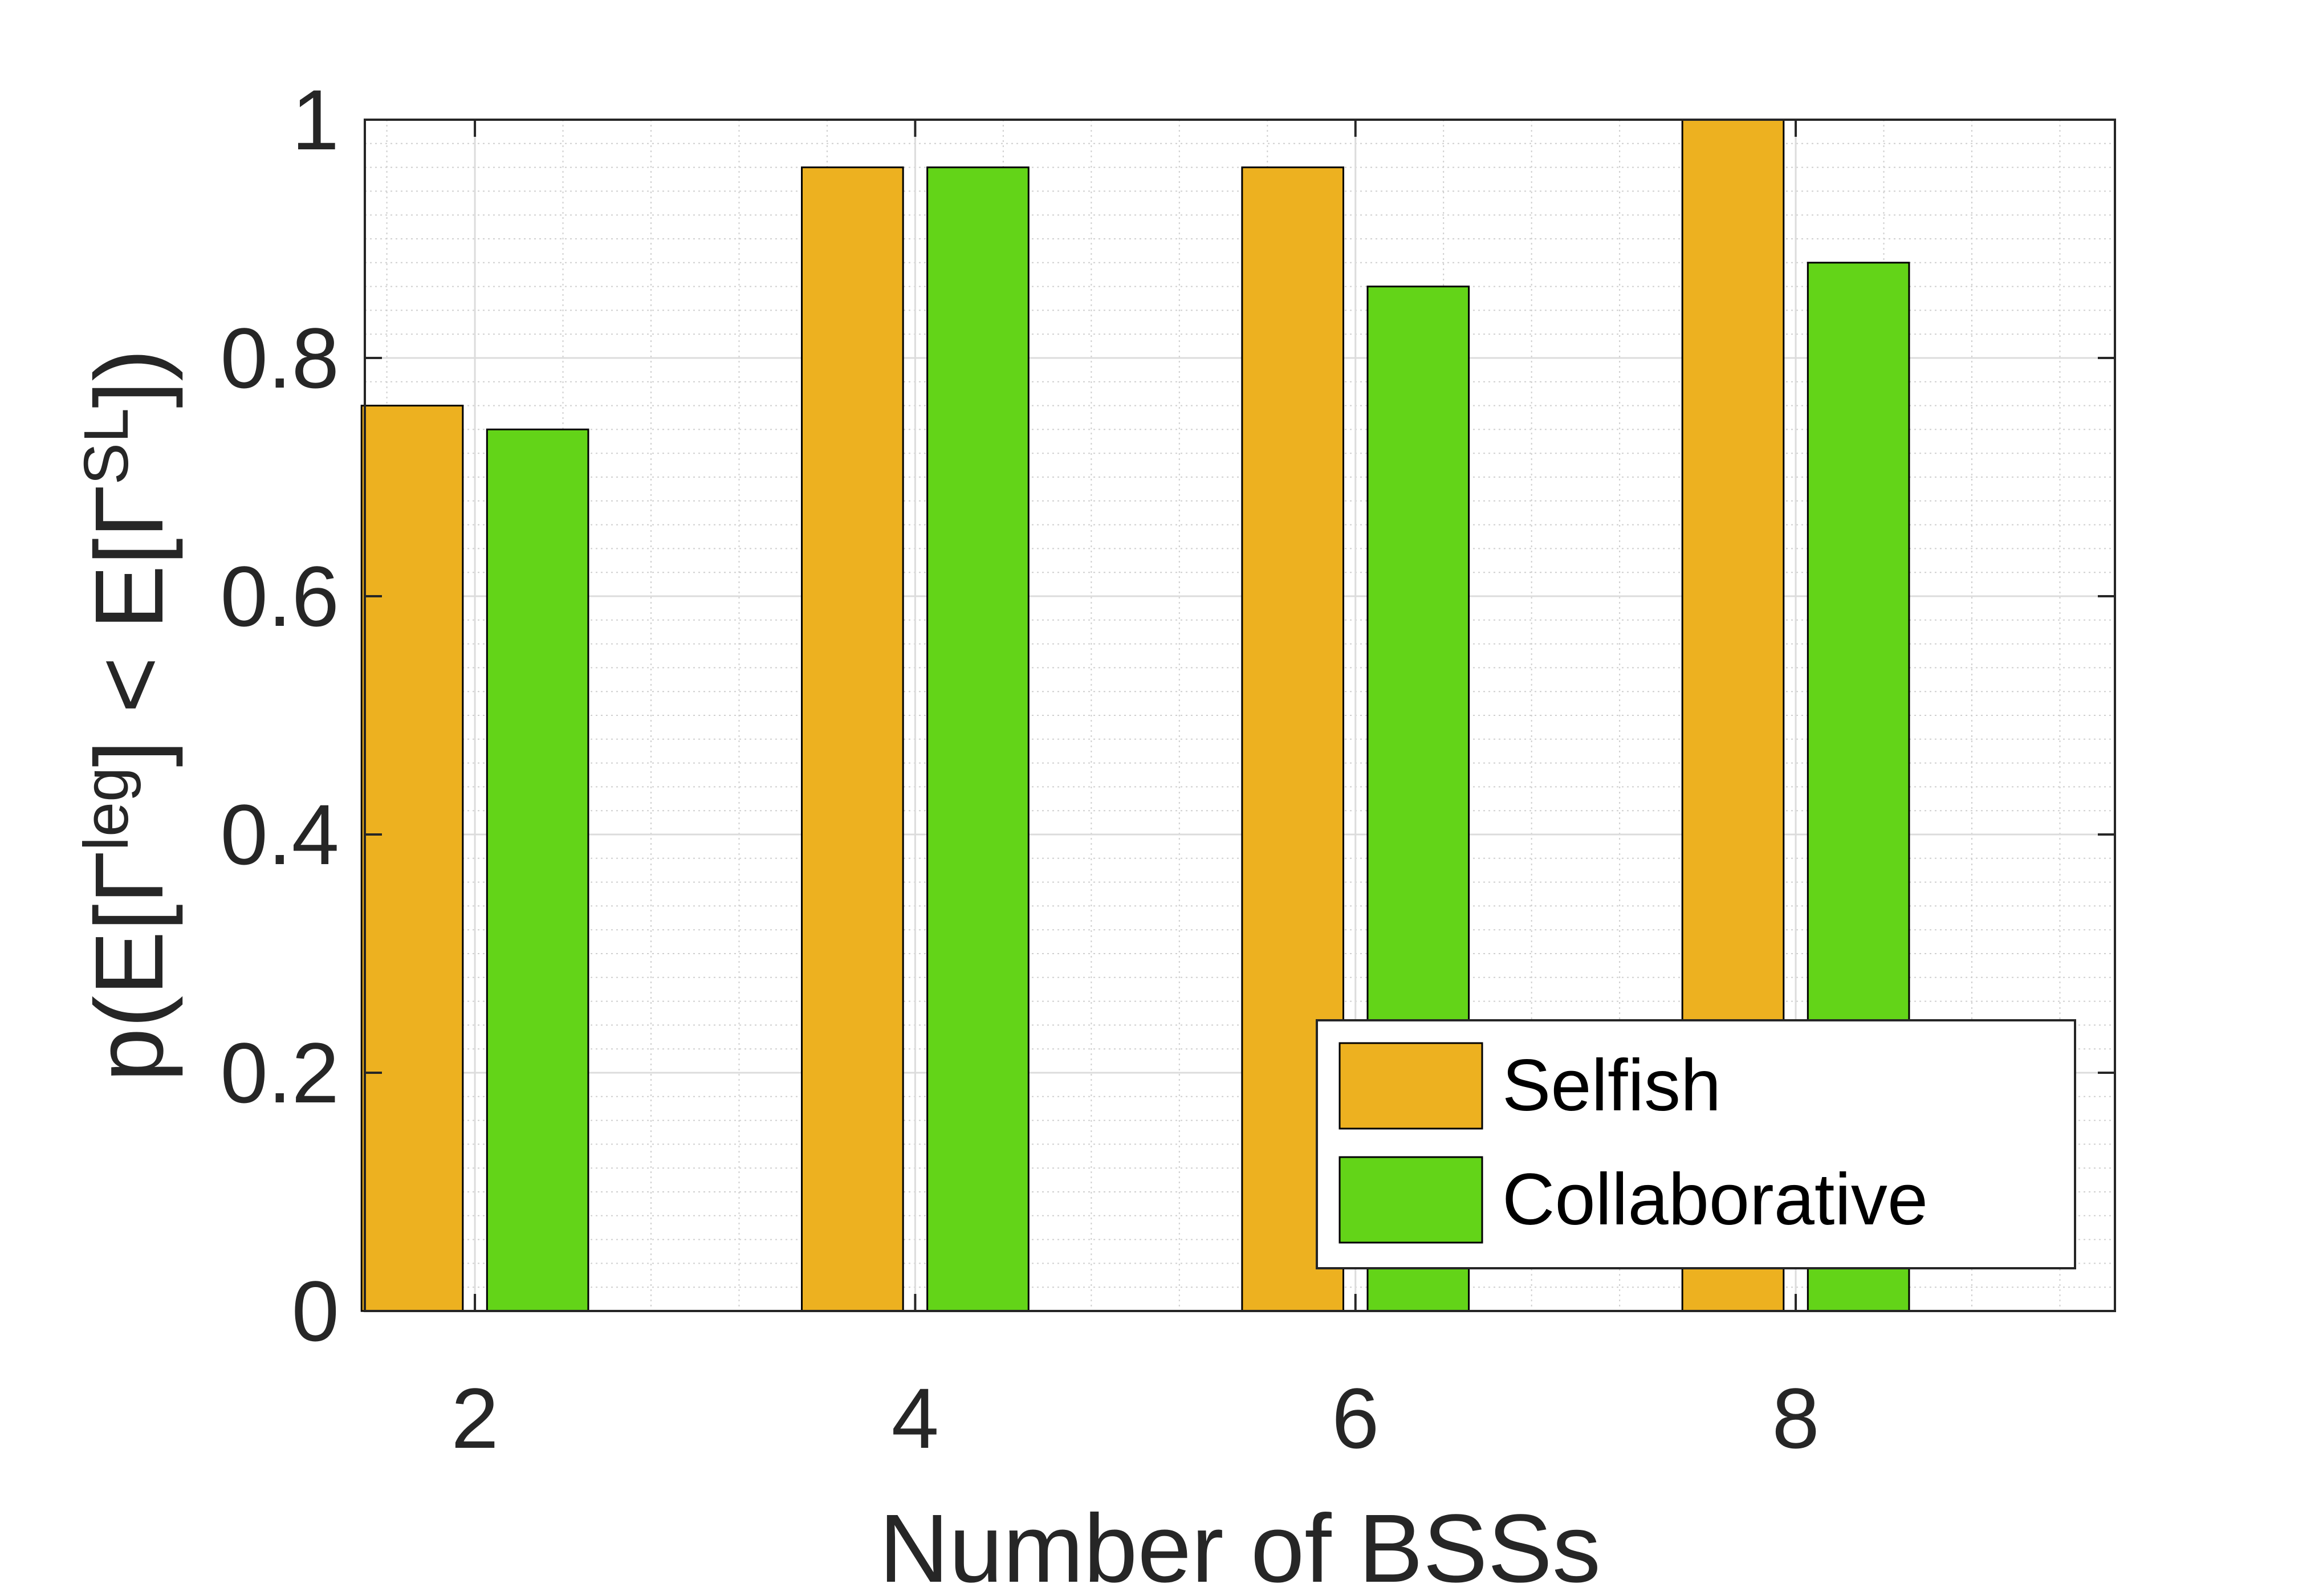  Describe the element at coordinates (279, 1073) in the screenshot. I see `y-tick-label: 0.2` at that location.